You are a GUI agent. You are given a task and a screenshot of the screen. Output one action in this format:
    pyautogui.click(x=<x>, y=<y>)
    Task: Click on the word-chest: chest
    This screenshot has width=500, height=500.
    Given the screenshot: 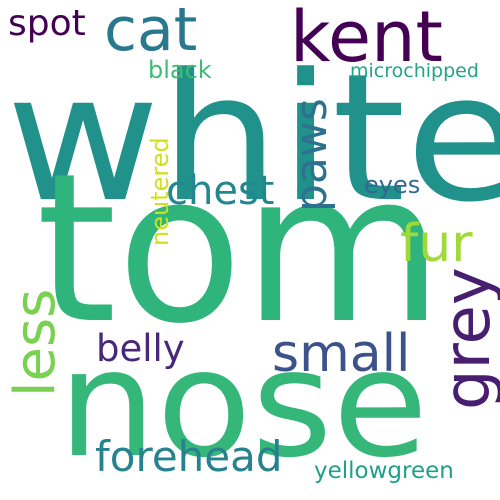 What is the action you would take?
    pyautogui.click(x=220, y=191)
    